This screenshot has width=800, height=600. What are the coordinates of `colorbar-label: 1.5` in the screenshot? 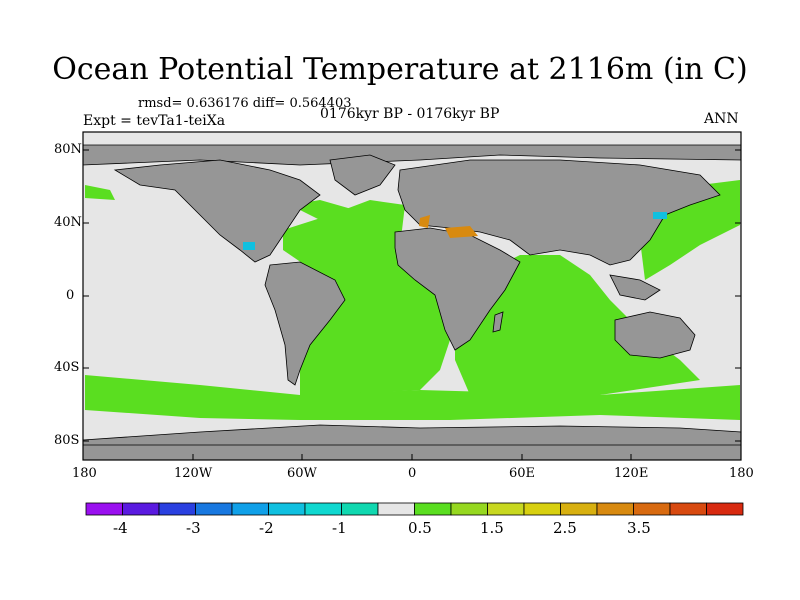 It's located at (492, 528).